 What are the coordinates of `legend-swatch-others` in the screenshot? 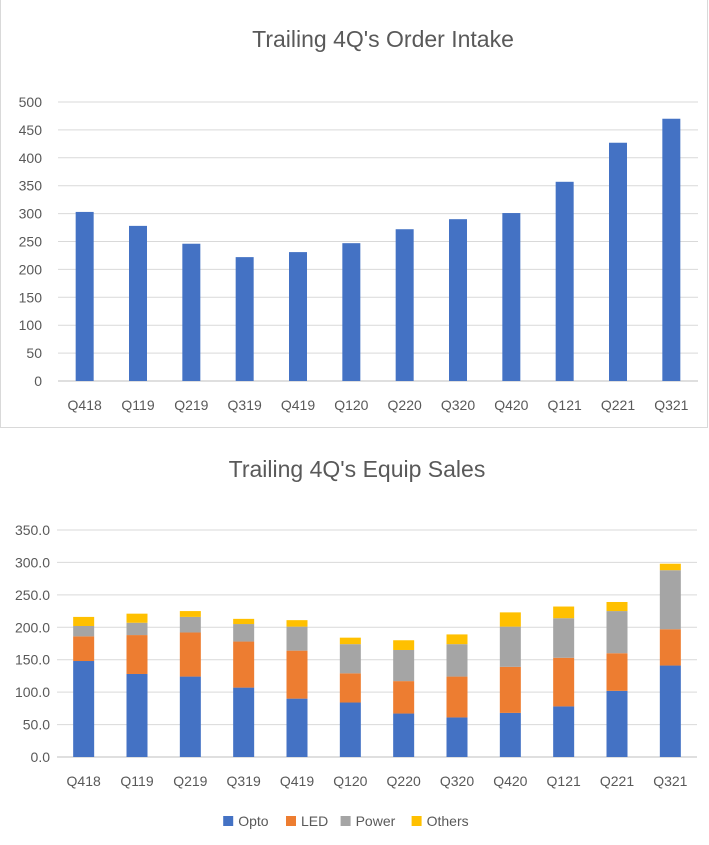 It's located at (416, 821).